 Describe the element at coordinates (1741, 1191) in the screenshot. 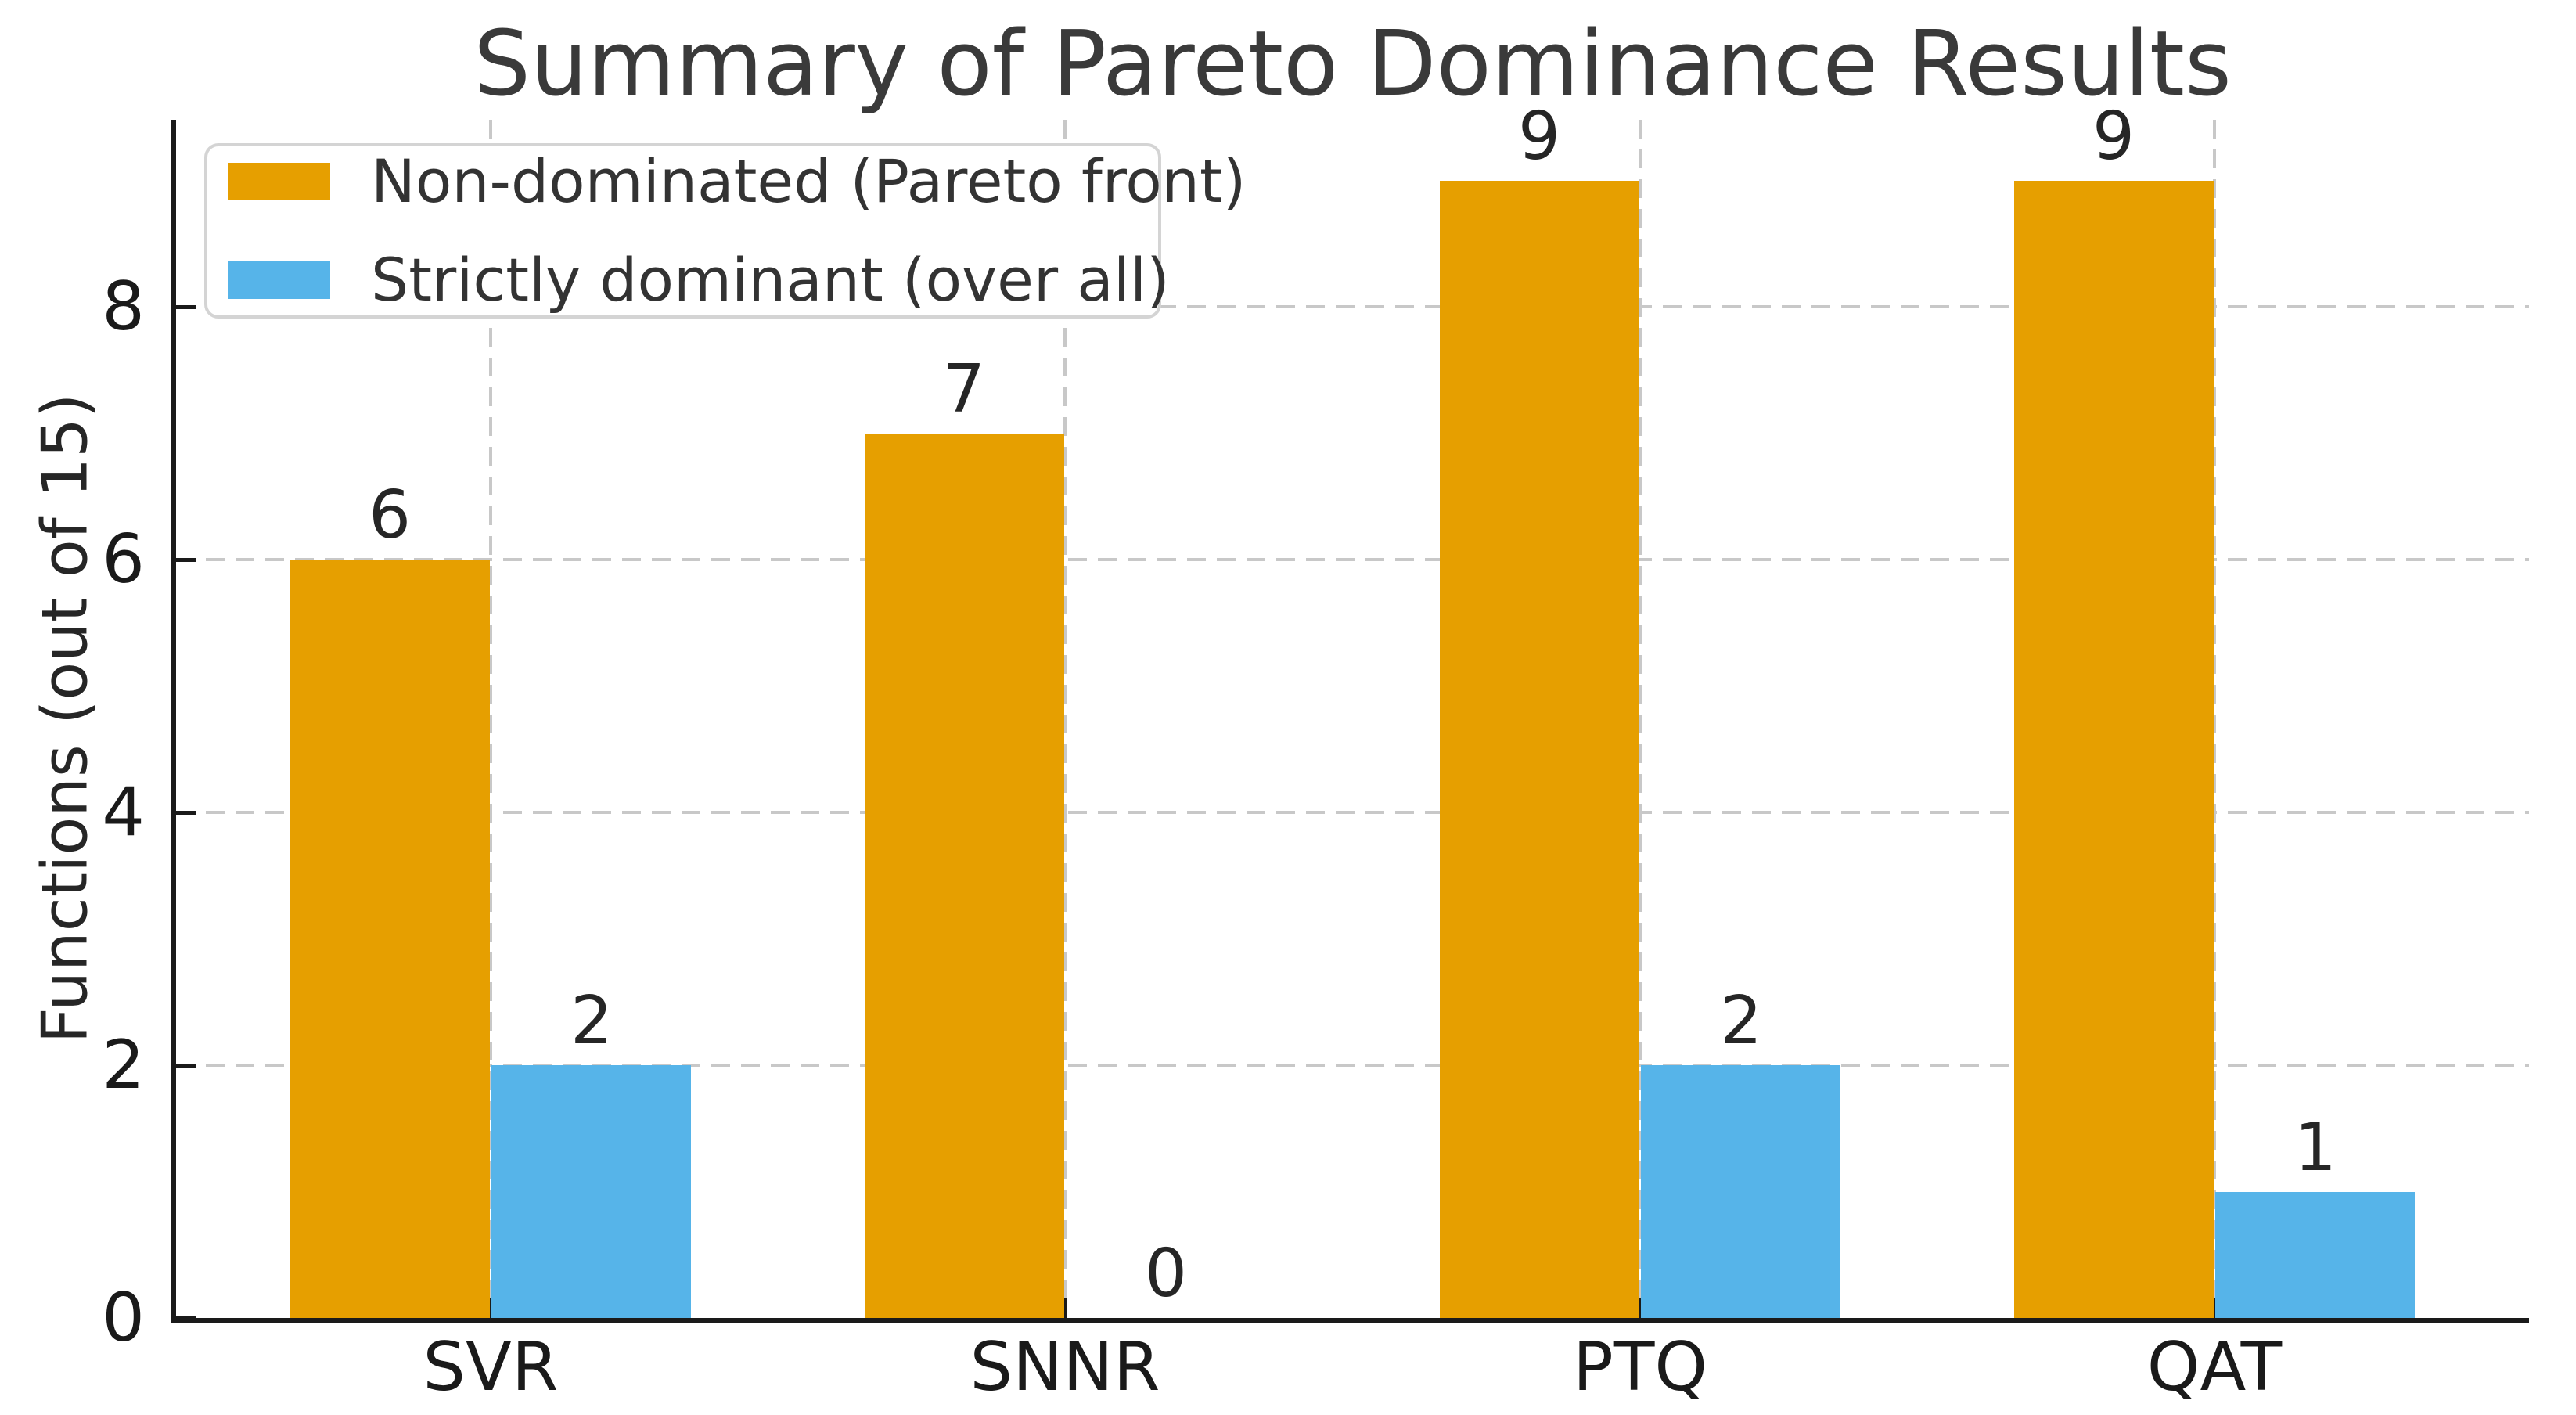

I see `bar-strictly-dominant-PTQ` at that location.